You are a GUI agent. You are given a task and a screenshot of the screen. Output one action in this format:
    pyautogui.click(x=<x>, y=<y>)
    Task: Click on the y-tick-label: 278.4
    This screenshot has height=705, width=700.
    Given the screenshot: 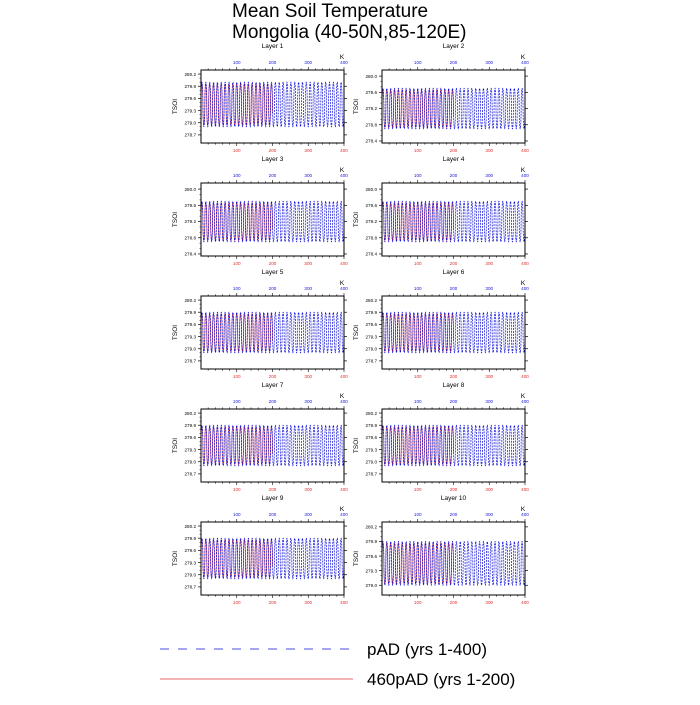 What is the action you would take?
    pyautogui.click(x=191, y=254)
    